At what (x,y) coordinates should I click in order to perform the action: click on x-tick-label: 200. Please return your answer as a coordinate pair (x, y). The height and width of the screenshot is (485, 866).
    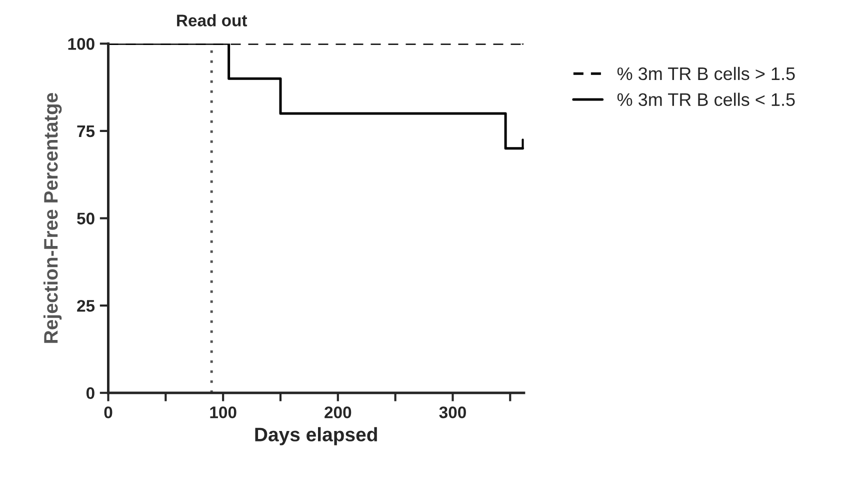
    Looking at the image, I should click on (338, 412).